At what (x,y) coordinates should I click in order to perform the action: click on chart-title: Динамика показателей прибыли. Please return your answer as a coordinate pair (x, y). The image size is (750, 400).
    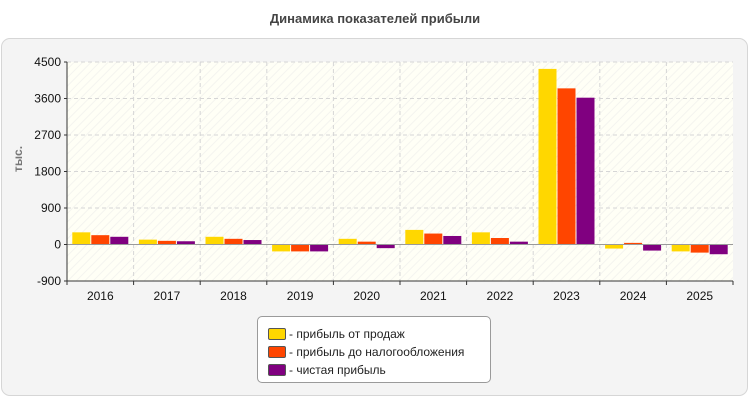
    Looking at the image, I should click on (375, 18).